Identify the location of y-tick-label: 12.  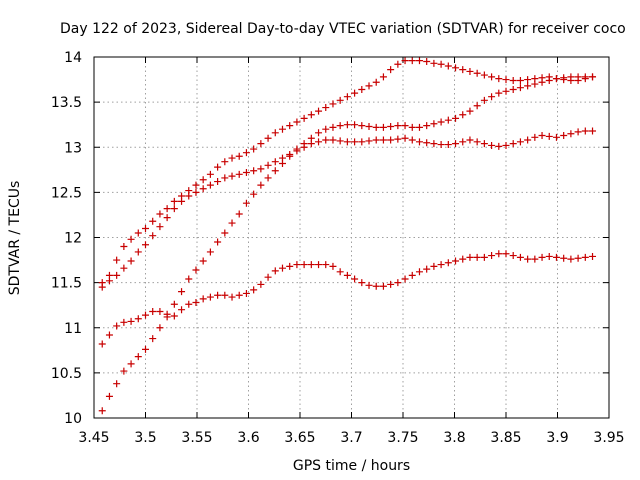
(73, 239).